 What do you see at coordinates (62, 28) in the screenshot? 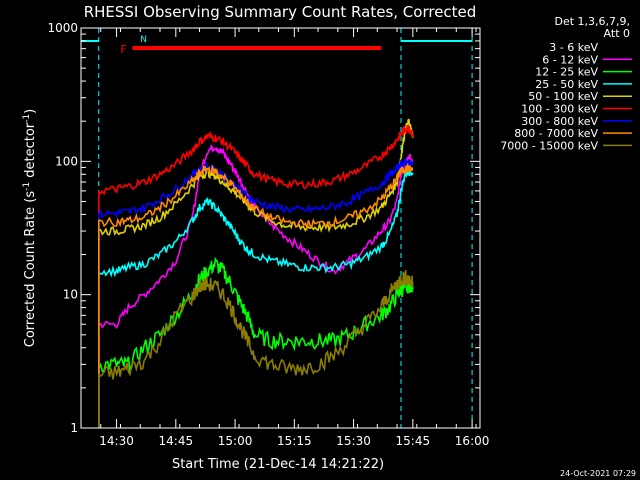
I see `y-tick-label: 1000` at bounding box center [62, 28].